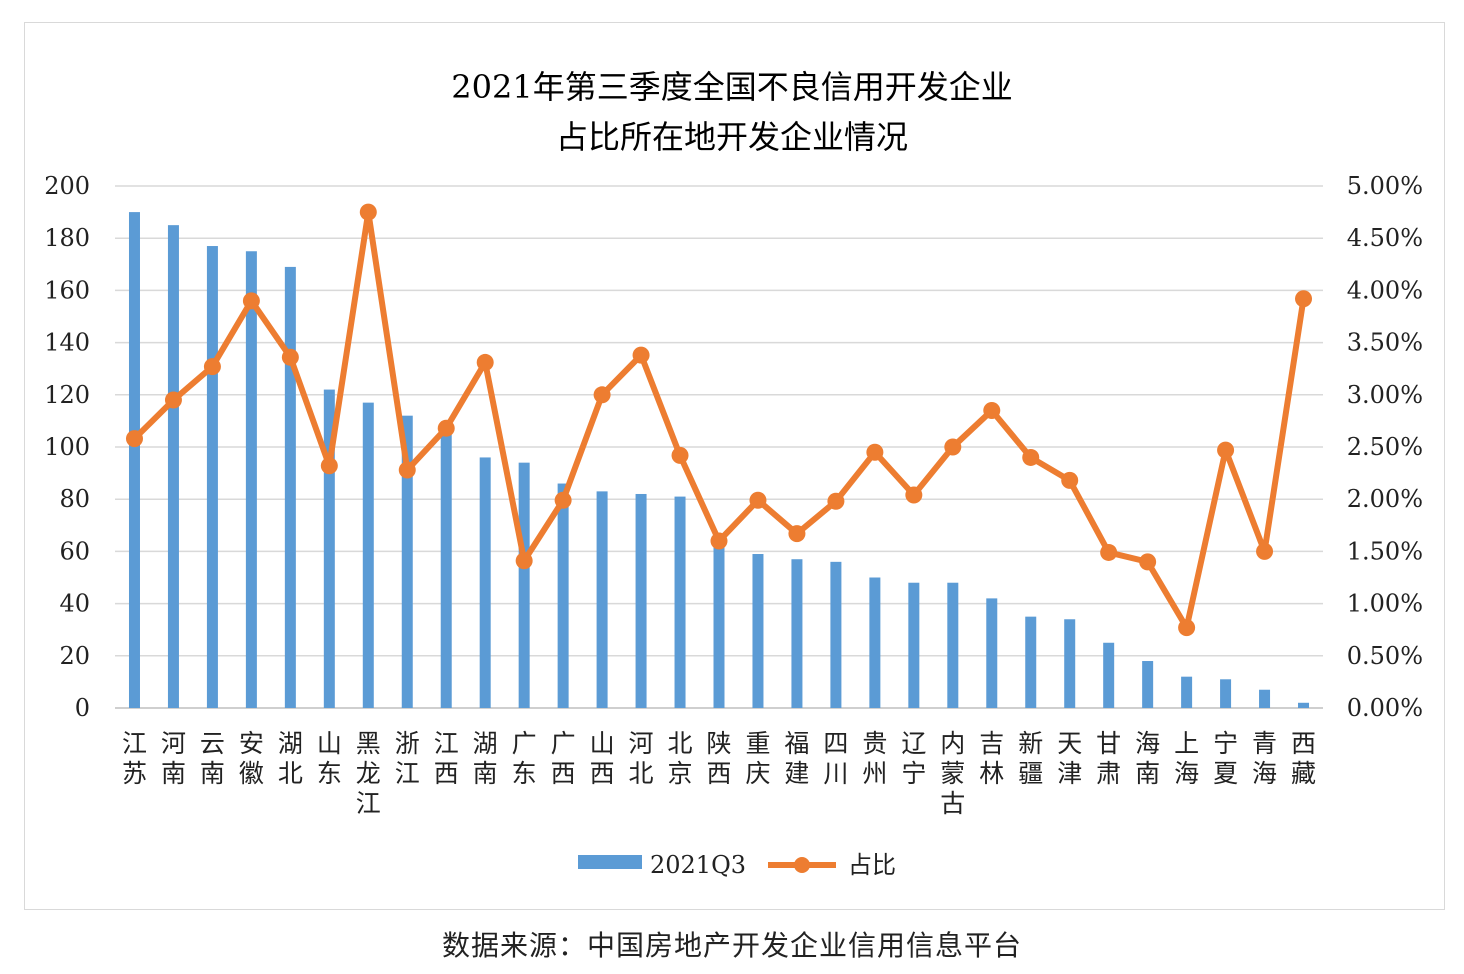  I want to click on left-tick-label: 60, so click(74, 551).